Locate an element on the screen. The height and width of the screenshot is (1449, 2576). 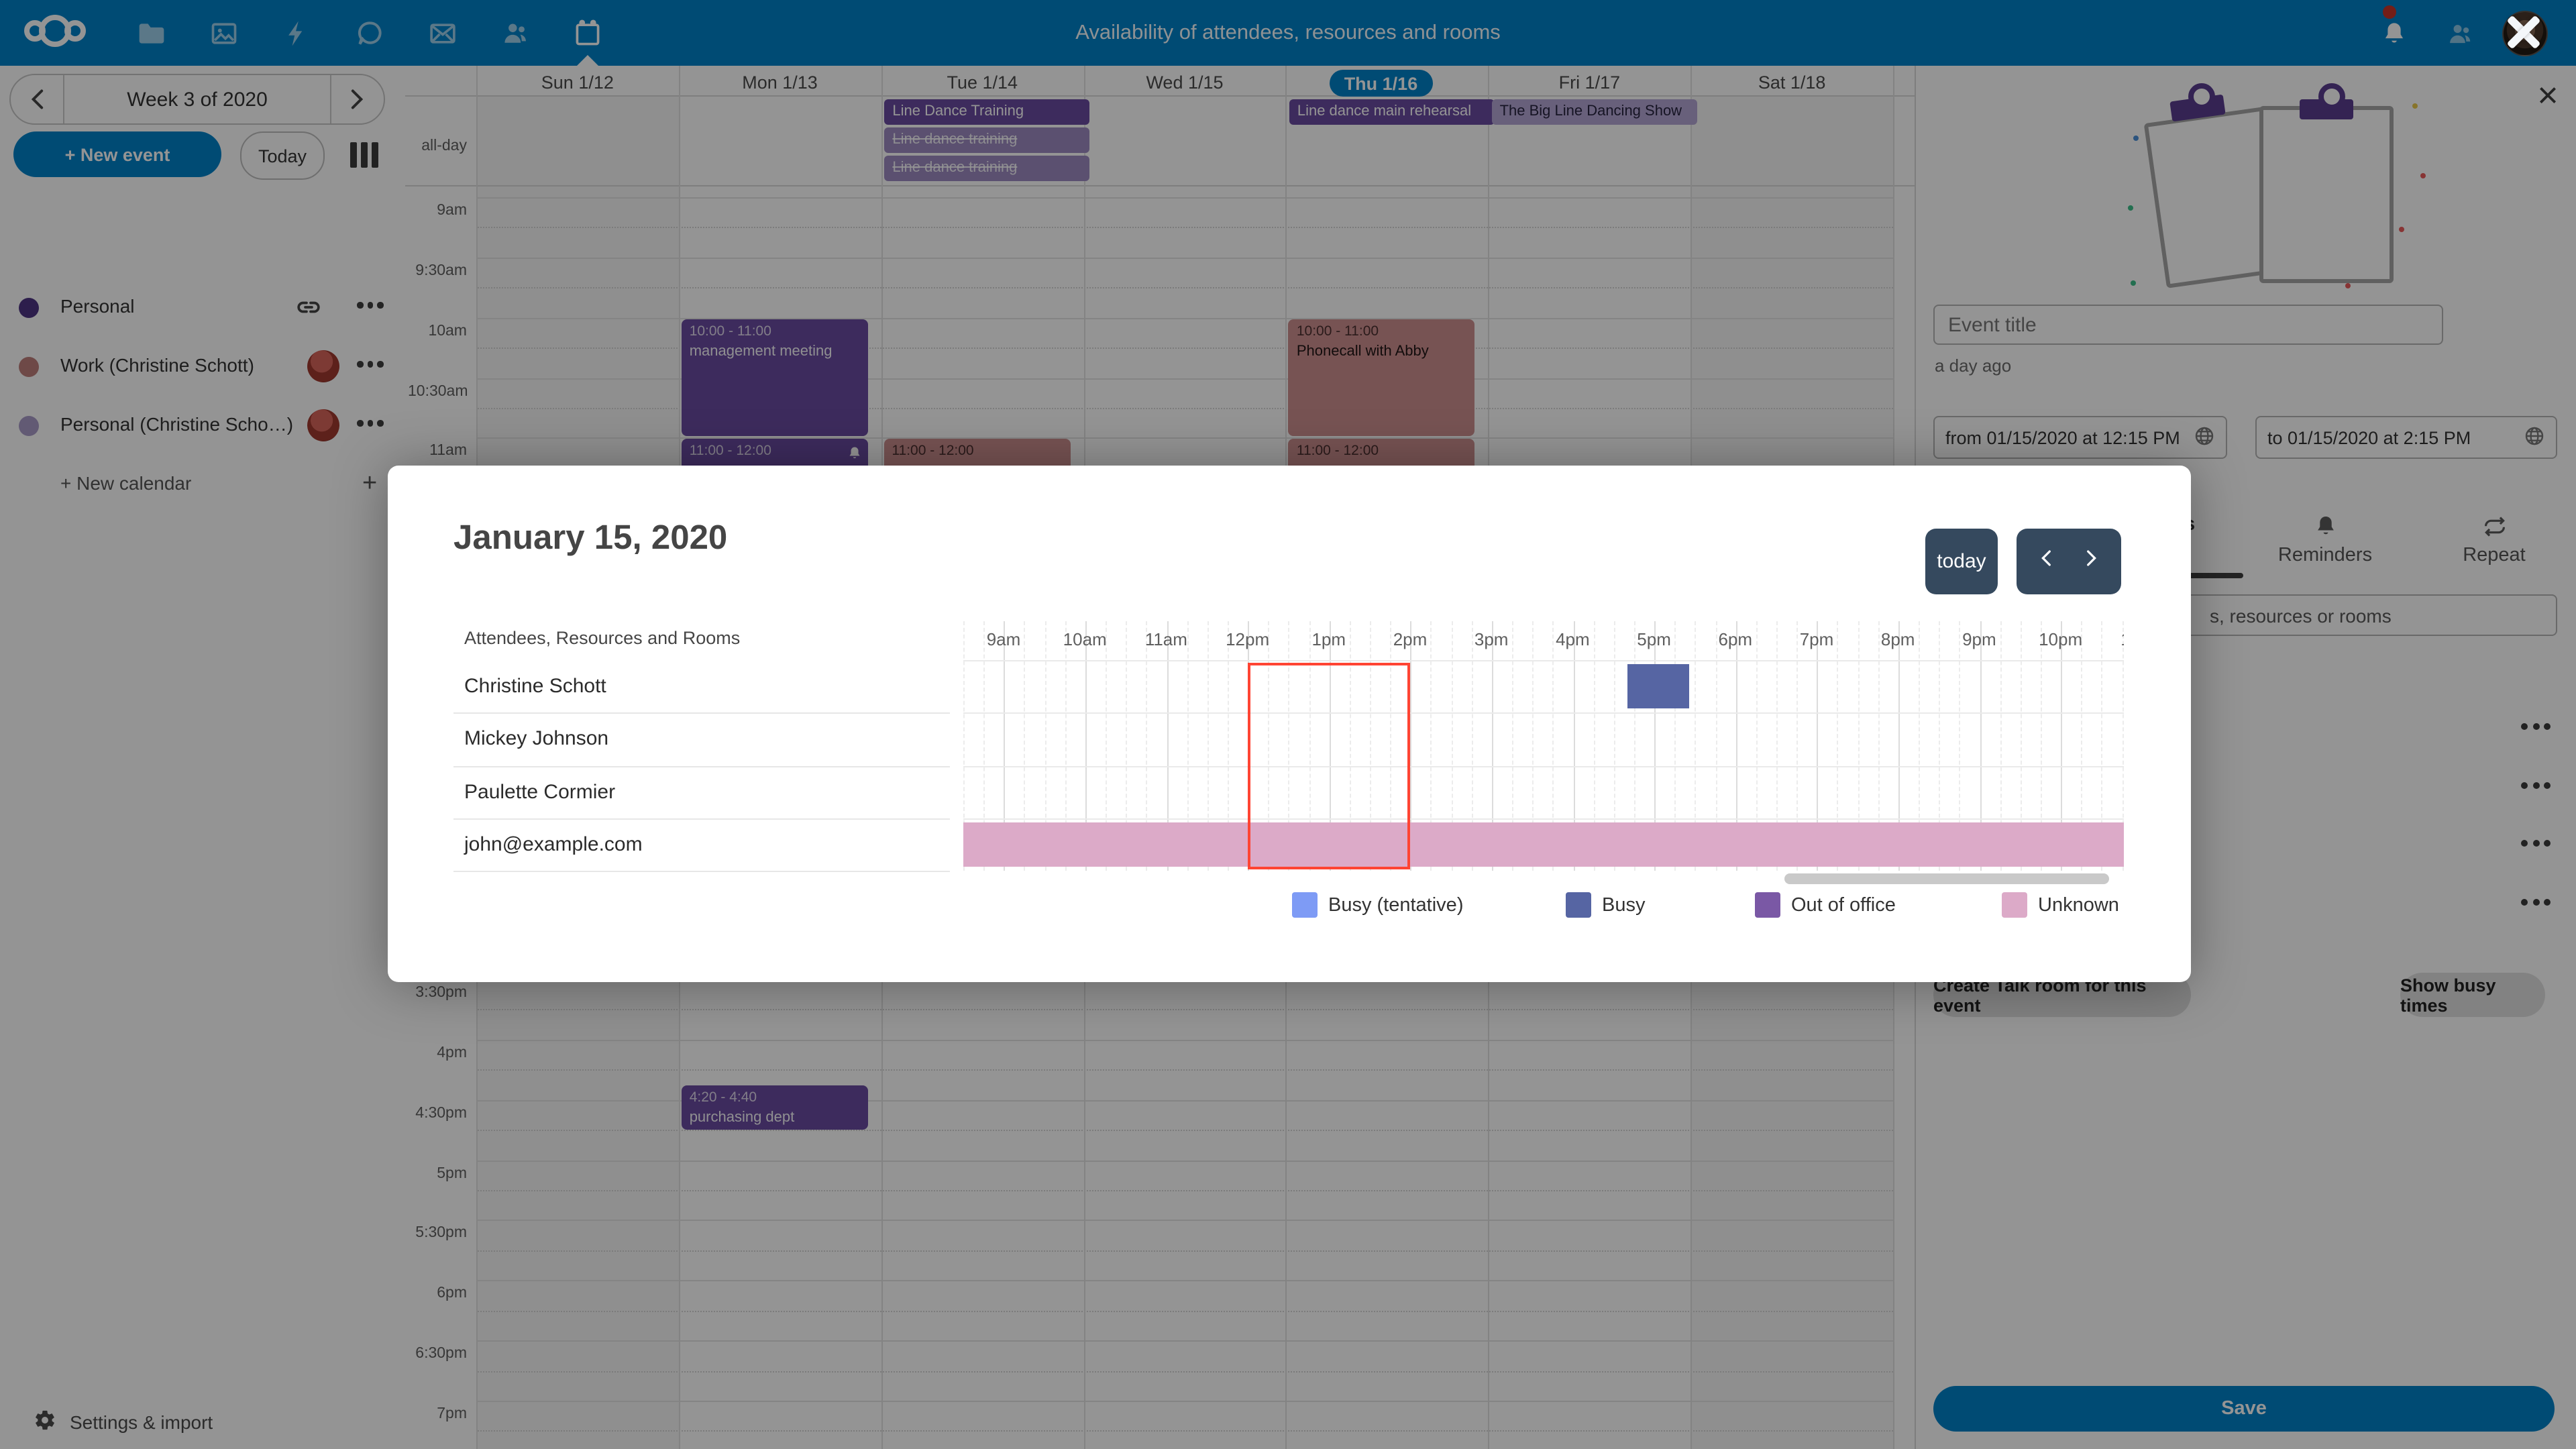
view-switcher-icon is located at coordinates (364, 155).